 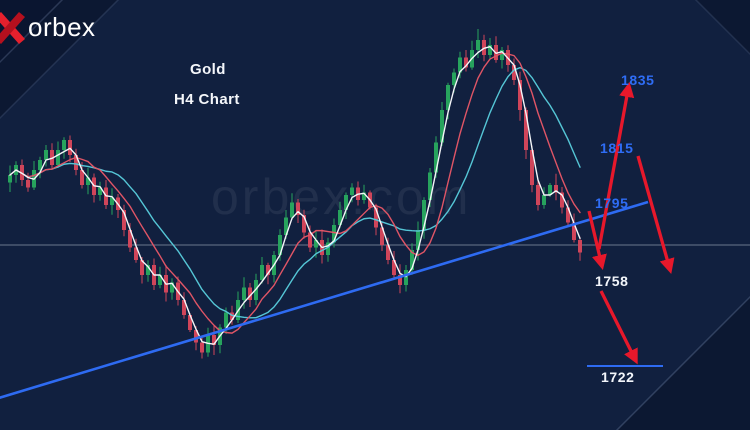 I want to click on price-label-1815: 1815, so click(x=617, y=148).